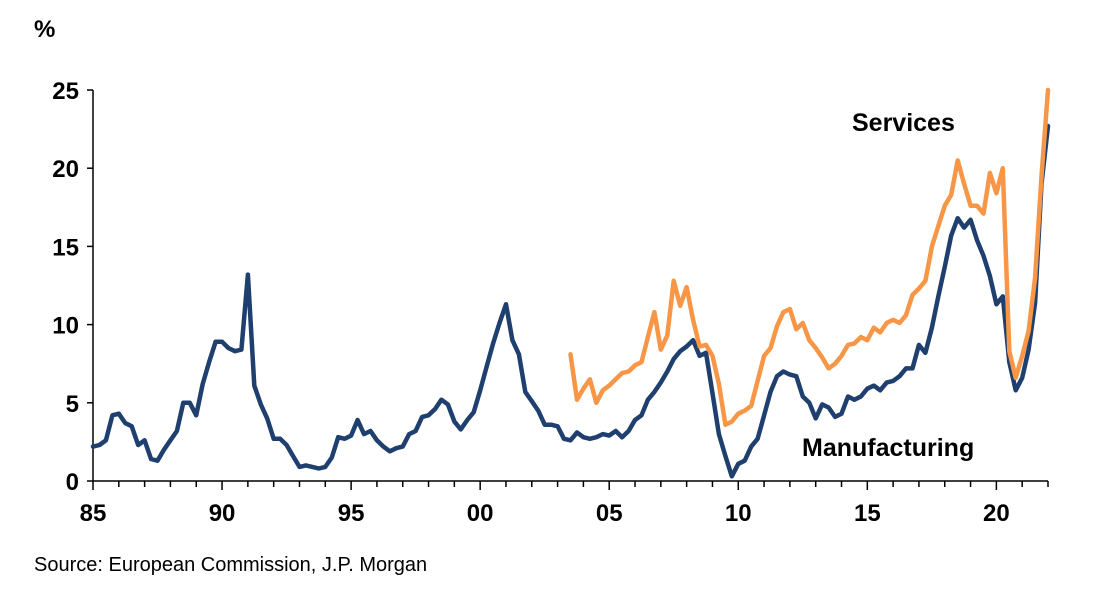  What do you see at coordinates (72, 404) in the screenshot?
I see `y-tick-label: 5` at bounding box center [72, 404].